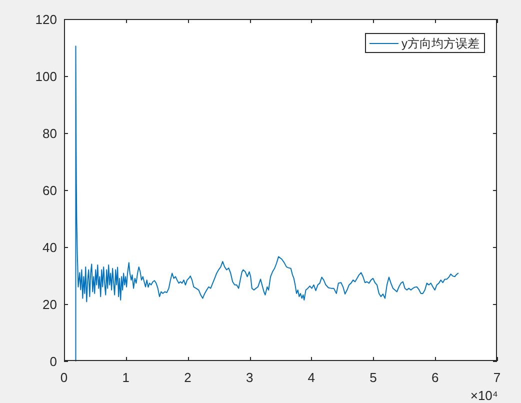  I want to click on xtick-label: 5, so click(373, 377).